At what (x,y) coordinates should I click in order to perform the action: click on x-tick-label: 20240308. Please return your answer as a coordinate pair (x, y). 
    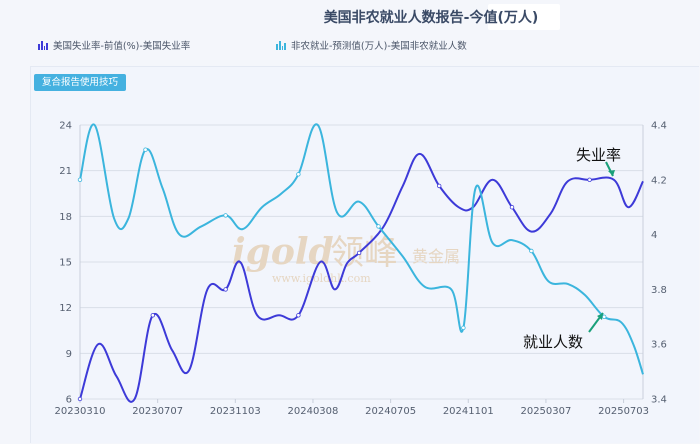
    Looking at the image, I should click on (313, 411).